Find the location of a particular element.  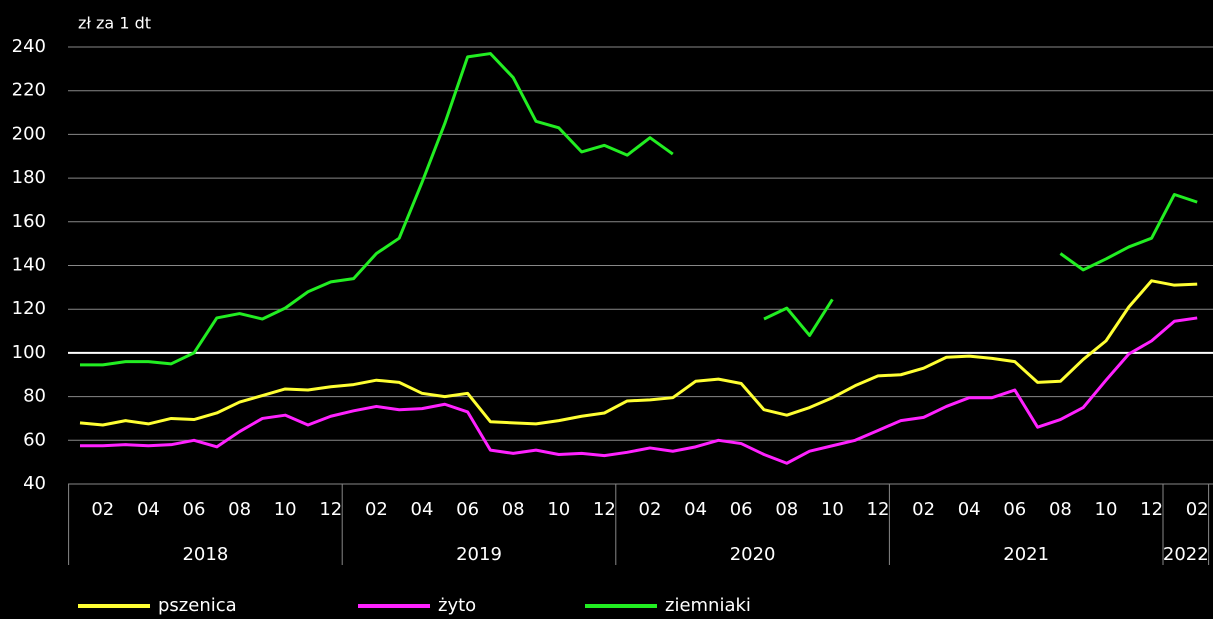

y-tick-label: 140 is located at coordinates (29, 265).